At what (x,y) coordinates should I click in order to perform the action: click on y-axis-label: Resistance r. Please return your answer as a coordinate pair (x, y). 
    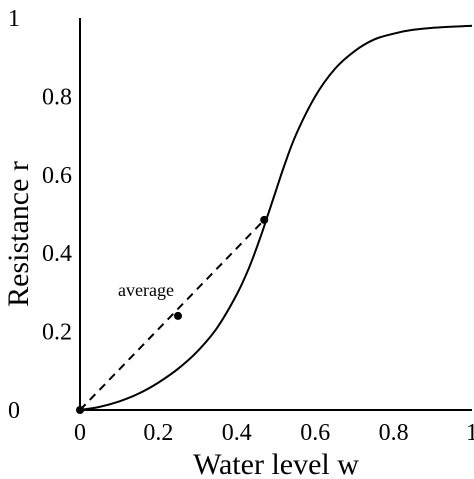
    Looking at the image, I should click on (18, 234).